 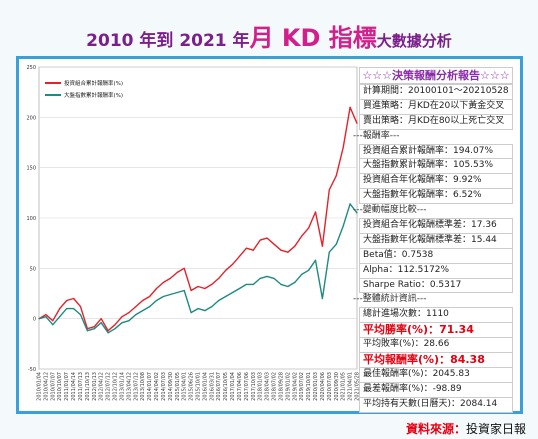 What do you see at coordinates (466, 428) in the screenshot?
I see `source-note: 資料來源：投資家日報` at bounding box center [466, 428].